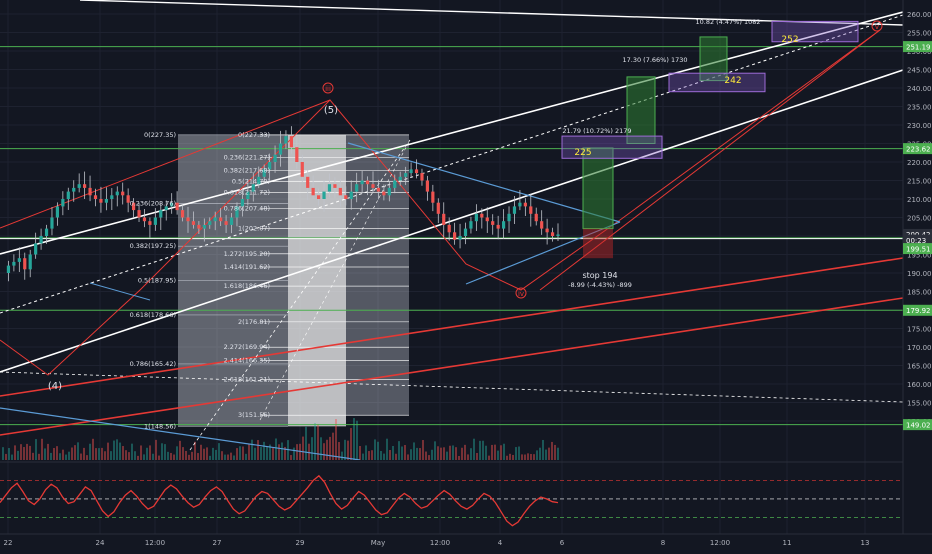 The image size is (932, 554). Describe the element at coordinates (247, 157) in the screenshot. I see `fib-extension-label: 0.236(221.27)` at that location.